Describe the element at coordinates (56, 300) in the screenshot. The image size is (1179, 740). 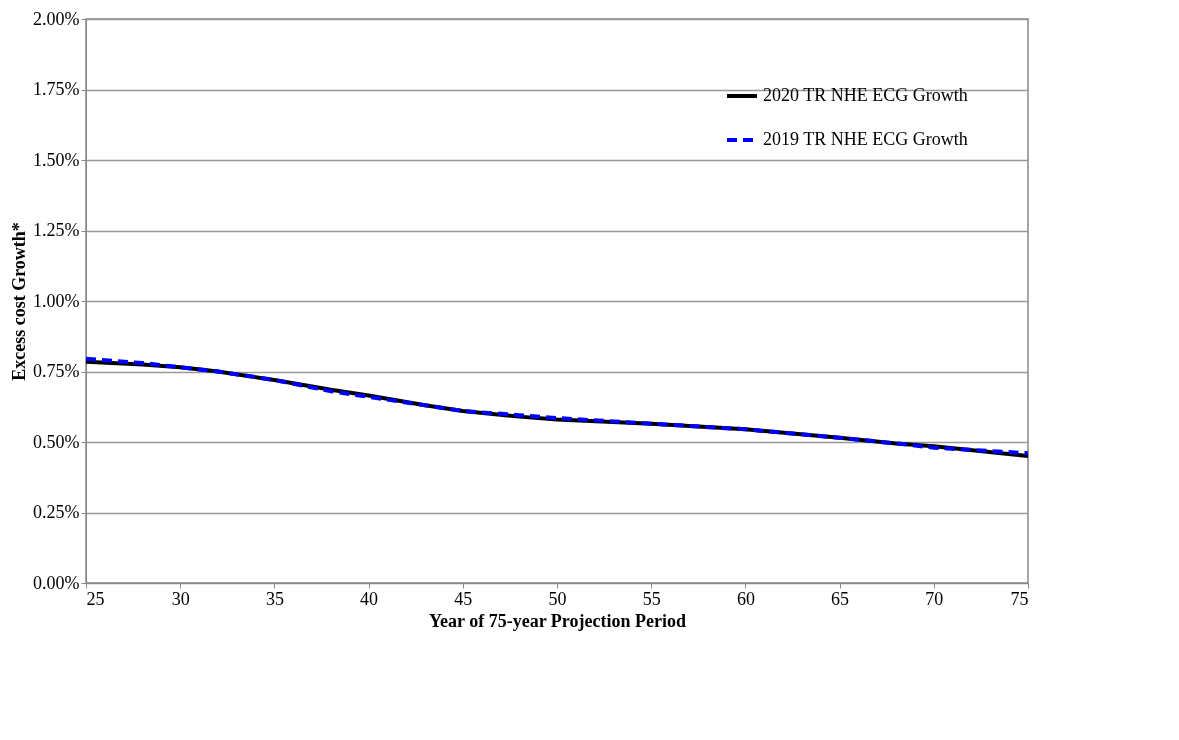
I see `y-tick-label: 1.00%` at that location.